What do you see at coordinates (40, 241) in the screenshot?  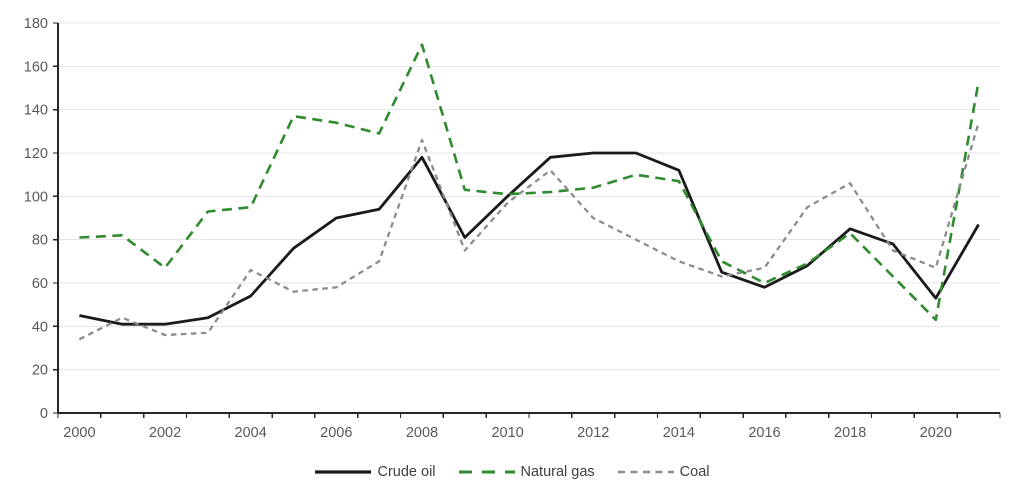 I see `y-axis-tick-label: 80` at bounding box center [40, 241].